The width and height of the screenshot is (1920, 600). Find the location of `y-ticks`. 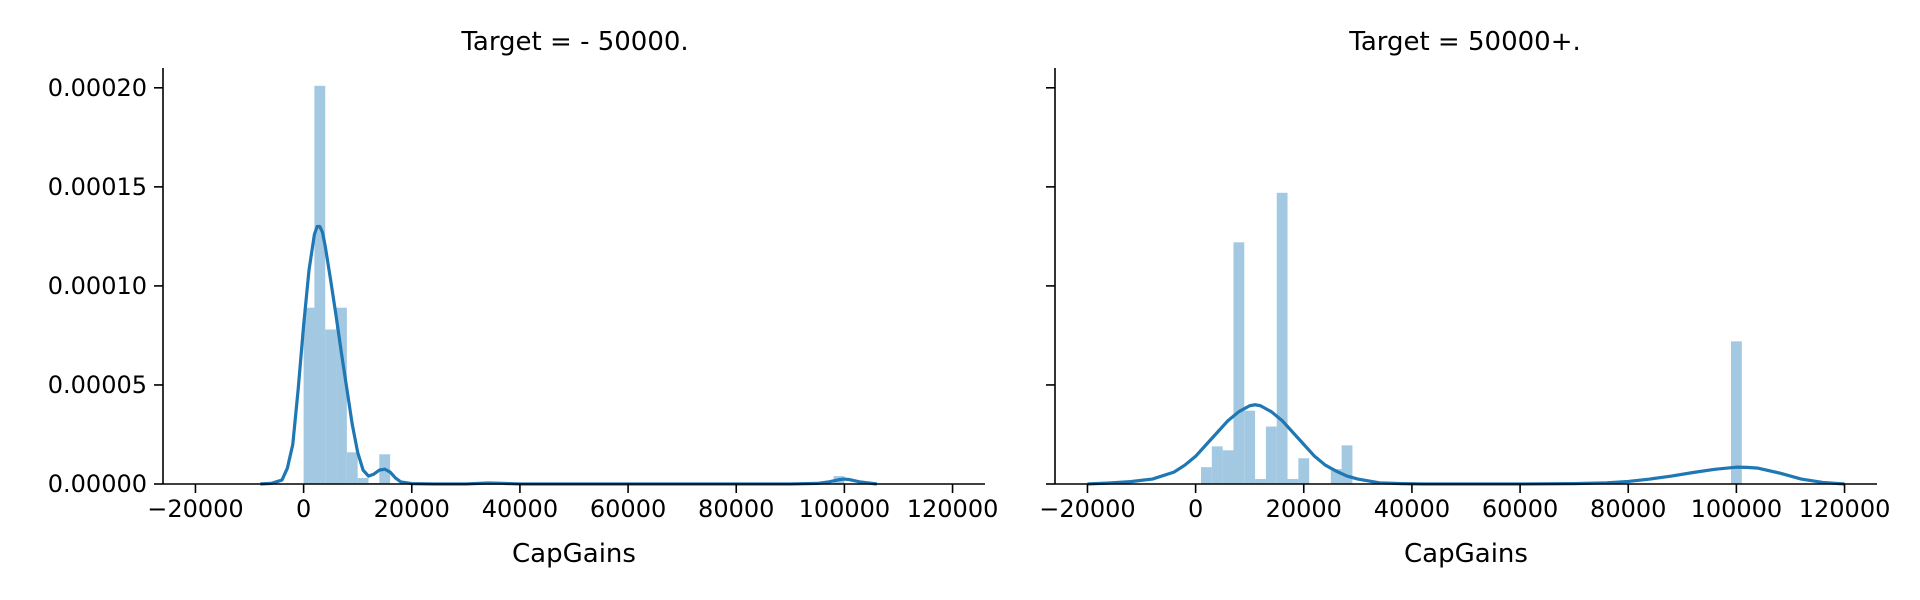

y-ticks is located at coordinates (1050, 286).